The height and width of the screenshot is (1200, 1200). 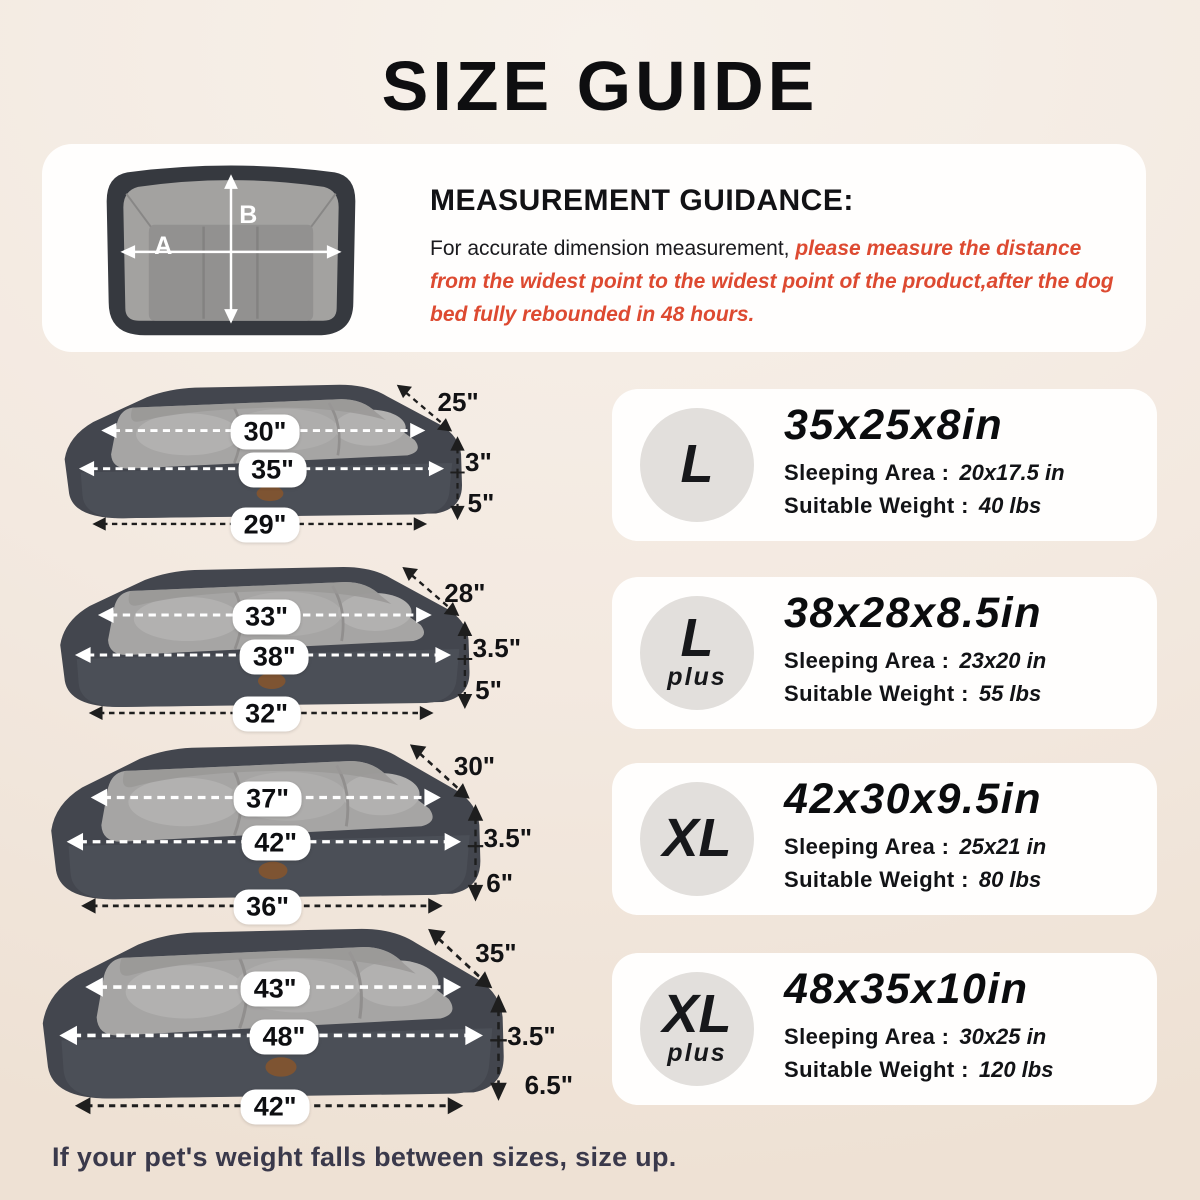 What do you see at coordinates (275, 1107) in the screenshot?
I see `bottom-width-pill: 42"` at bounding box center [275, 1107].